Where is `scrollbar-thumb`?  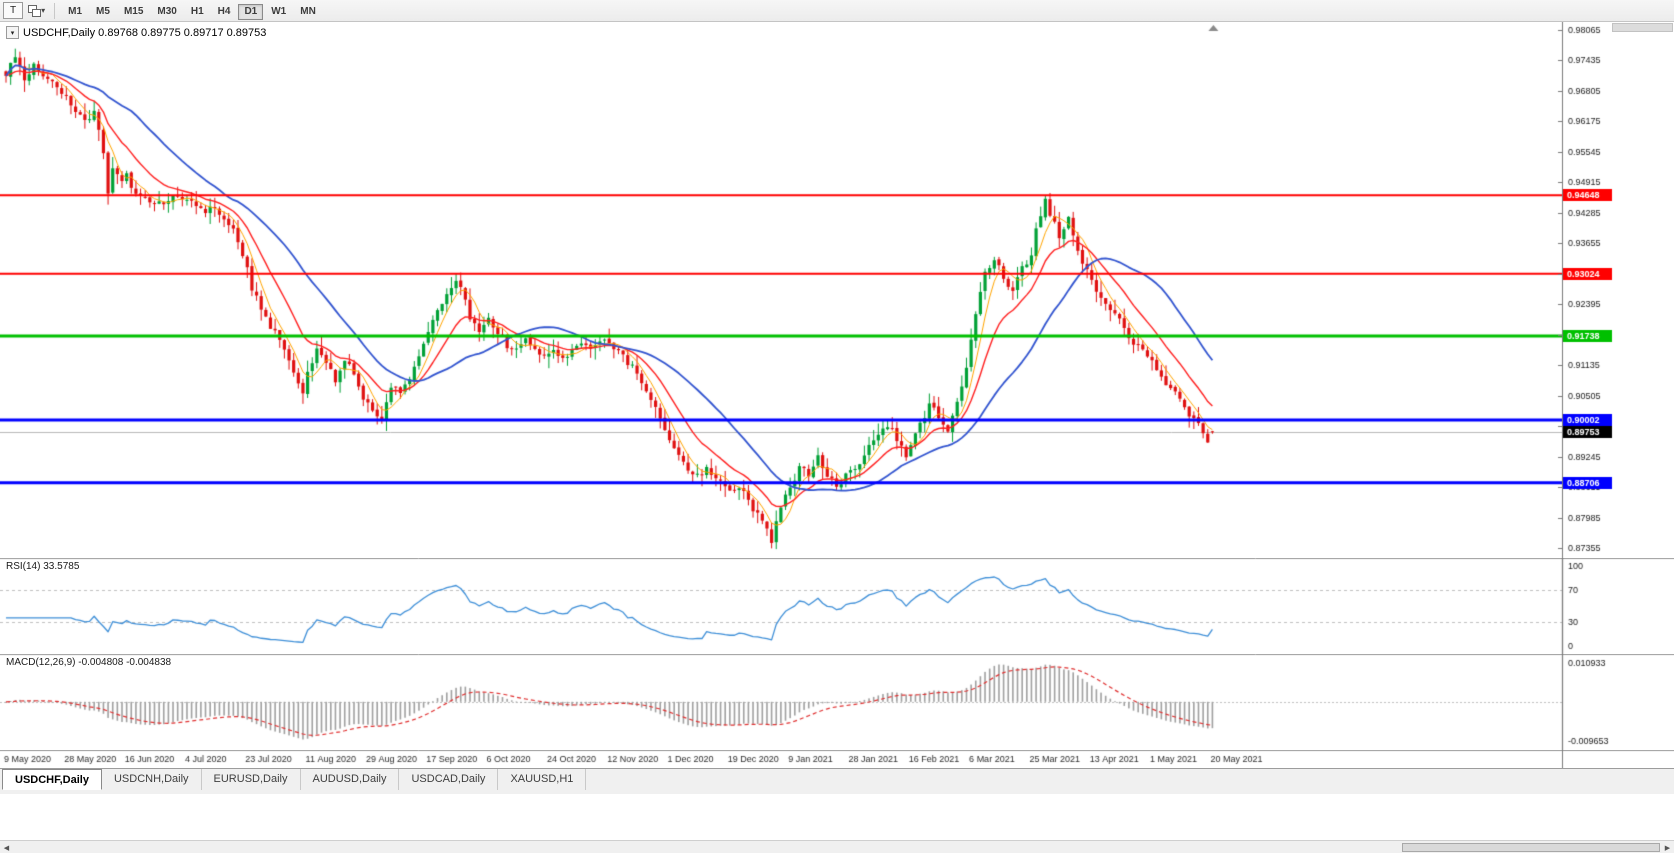 scrollbar-thumb is located at coordinates (1531, 847).